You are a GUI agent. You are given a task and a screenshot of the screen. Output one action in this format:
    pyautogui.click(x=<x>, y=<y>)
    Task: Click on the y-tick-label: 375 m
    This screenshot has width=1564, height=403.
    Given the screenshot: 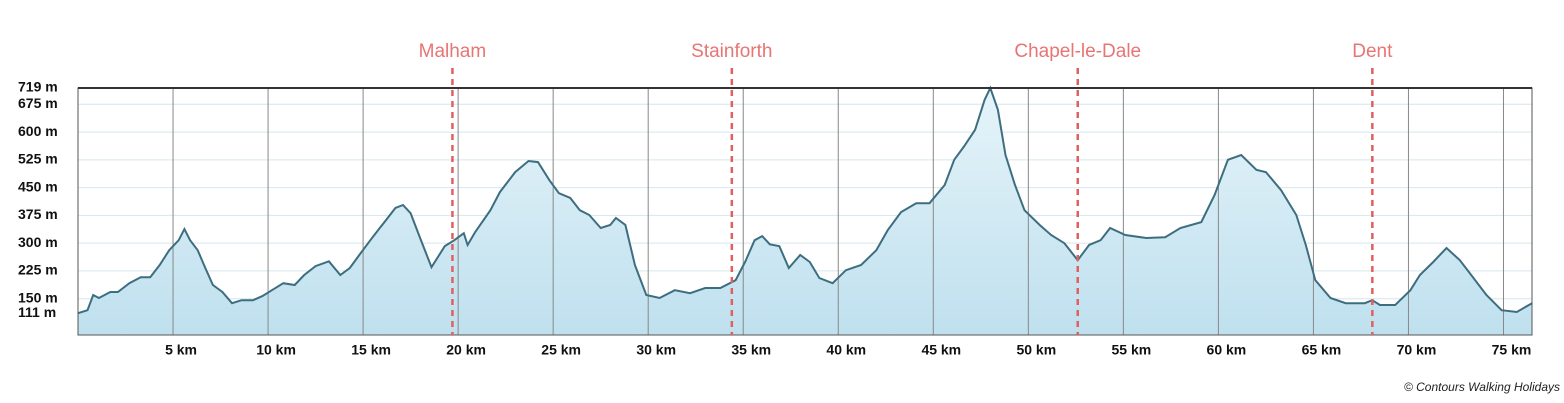 What is the action you would take?
    pyautogui.click(x=38, y=214)
    